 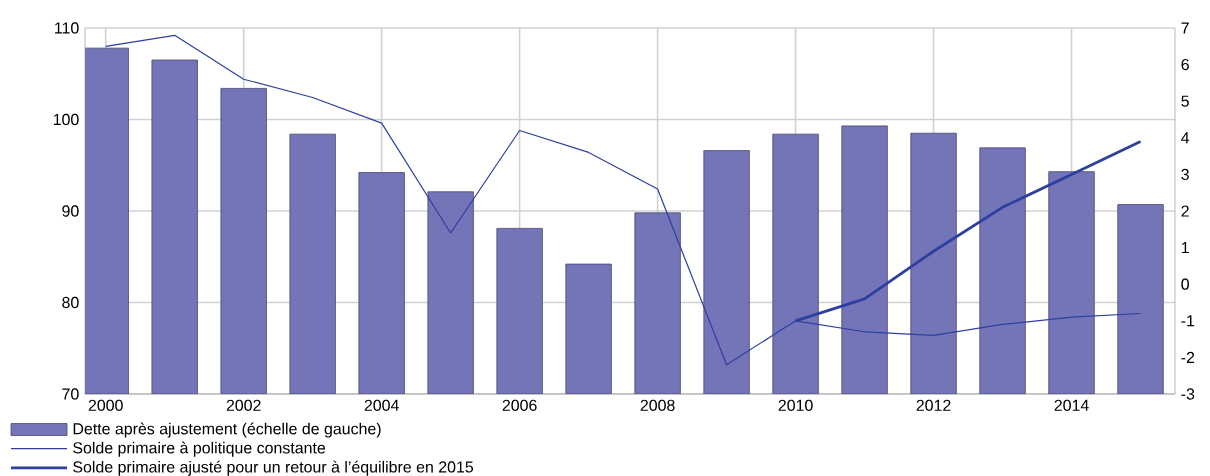 What do you see at coordinates (199, 449) in the screenshot?
I see `legend-label: Solde primaire à politique constante` at bounding box center [199, 449].